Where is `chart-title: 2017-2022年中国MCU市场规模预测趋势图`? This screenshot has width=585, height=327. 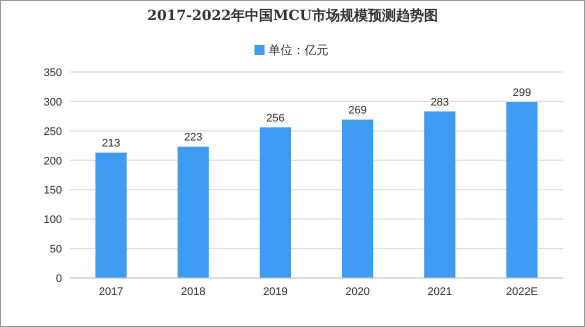 chart-title: 2017-2022年中国MCU市场规模预测趋势图 is located at coordinates (292, 15).